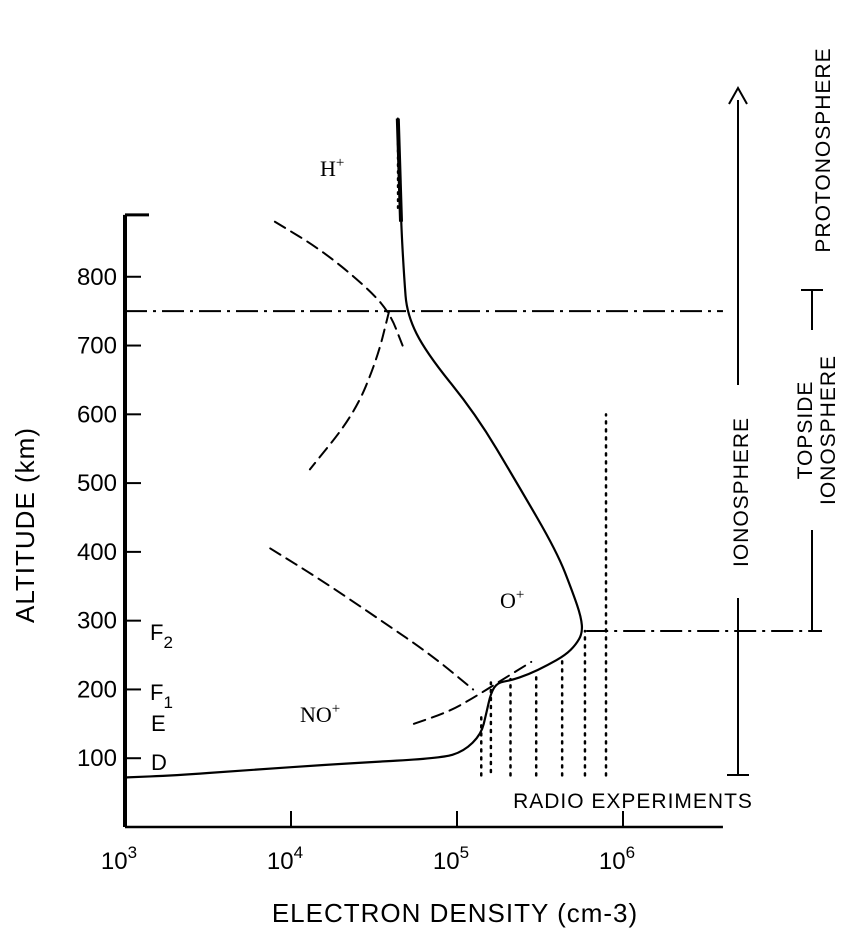 This screenshot has width=841, height=928. Describe the element at coordinates (161, 696) in the screenshot. I see `layer-f1-label: F1` at that location.